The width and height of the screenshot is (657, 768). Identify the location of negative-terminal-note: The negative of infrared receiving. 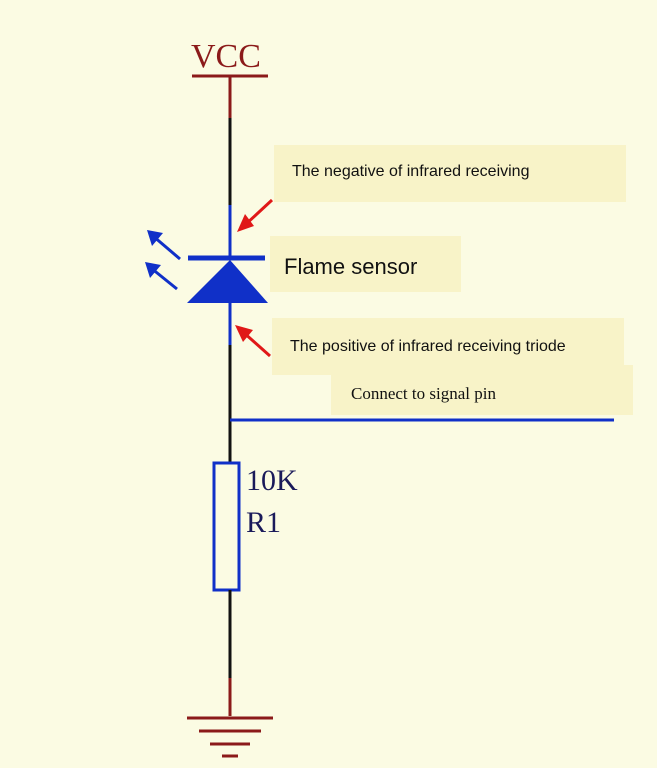
(450, 173).